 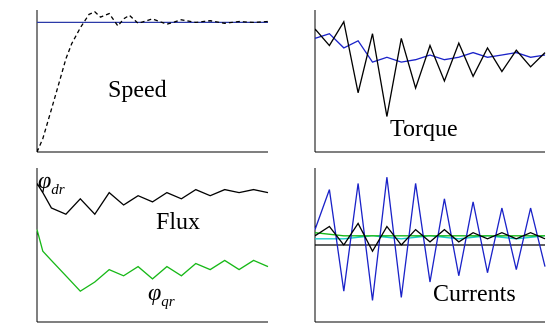 What do you see at coordinates (424, 129) in the screenshot?
I see `torque-label: Torque` at bounding box center [424, 129].